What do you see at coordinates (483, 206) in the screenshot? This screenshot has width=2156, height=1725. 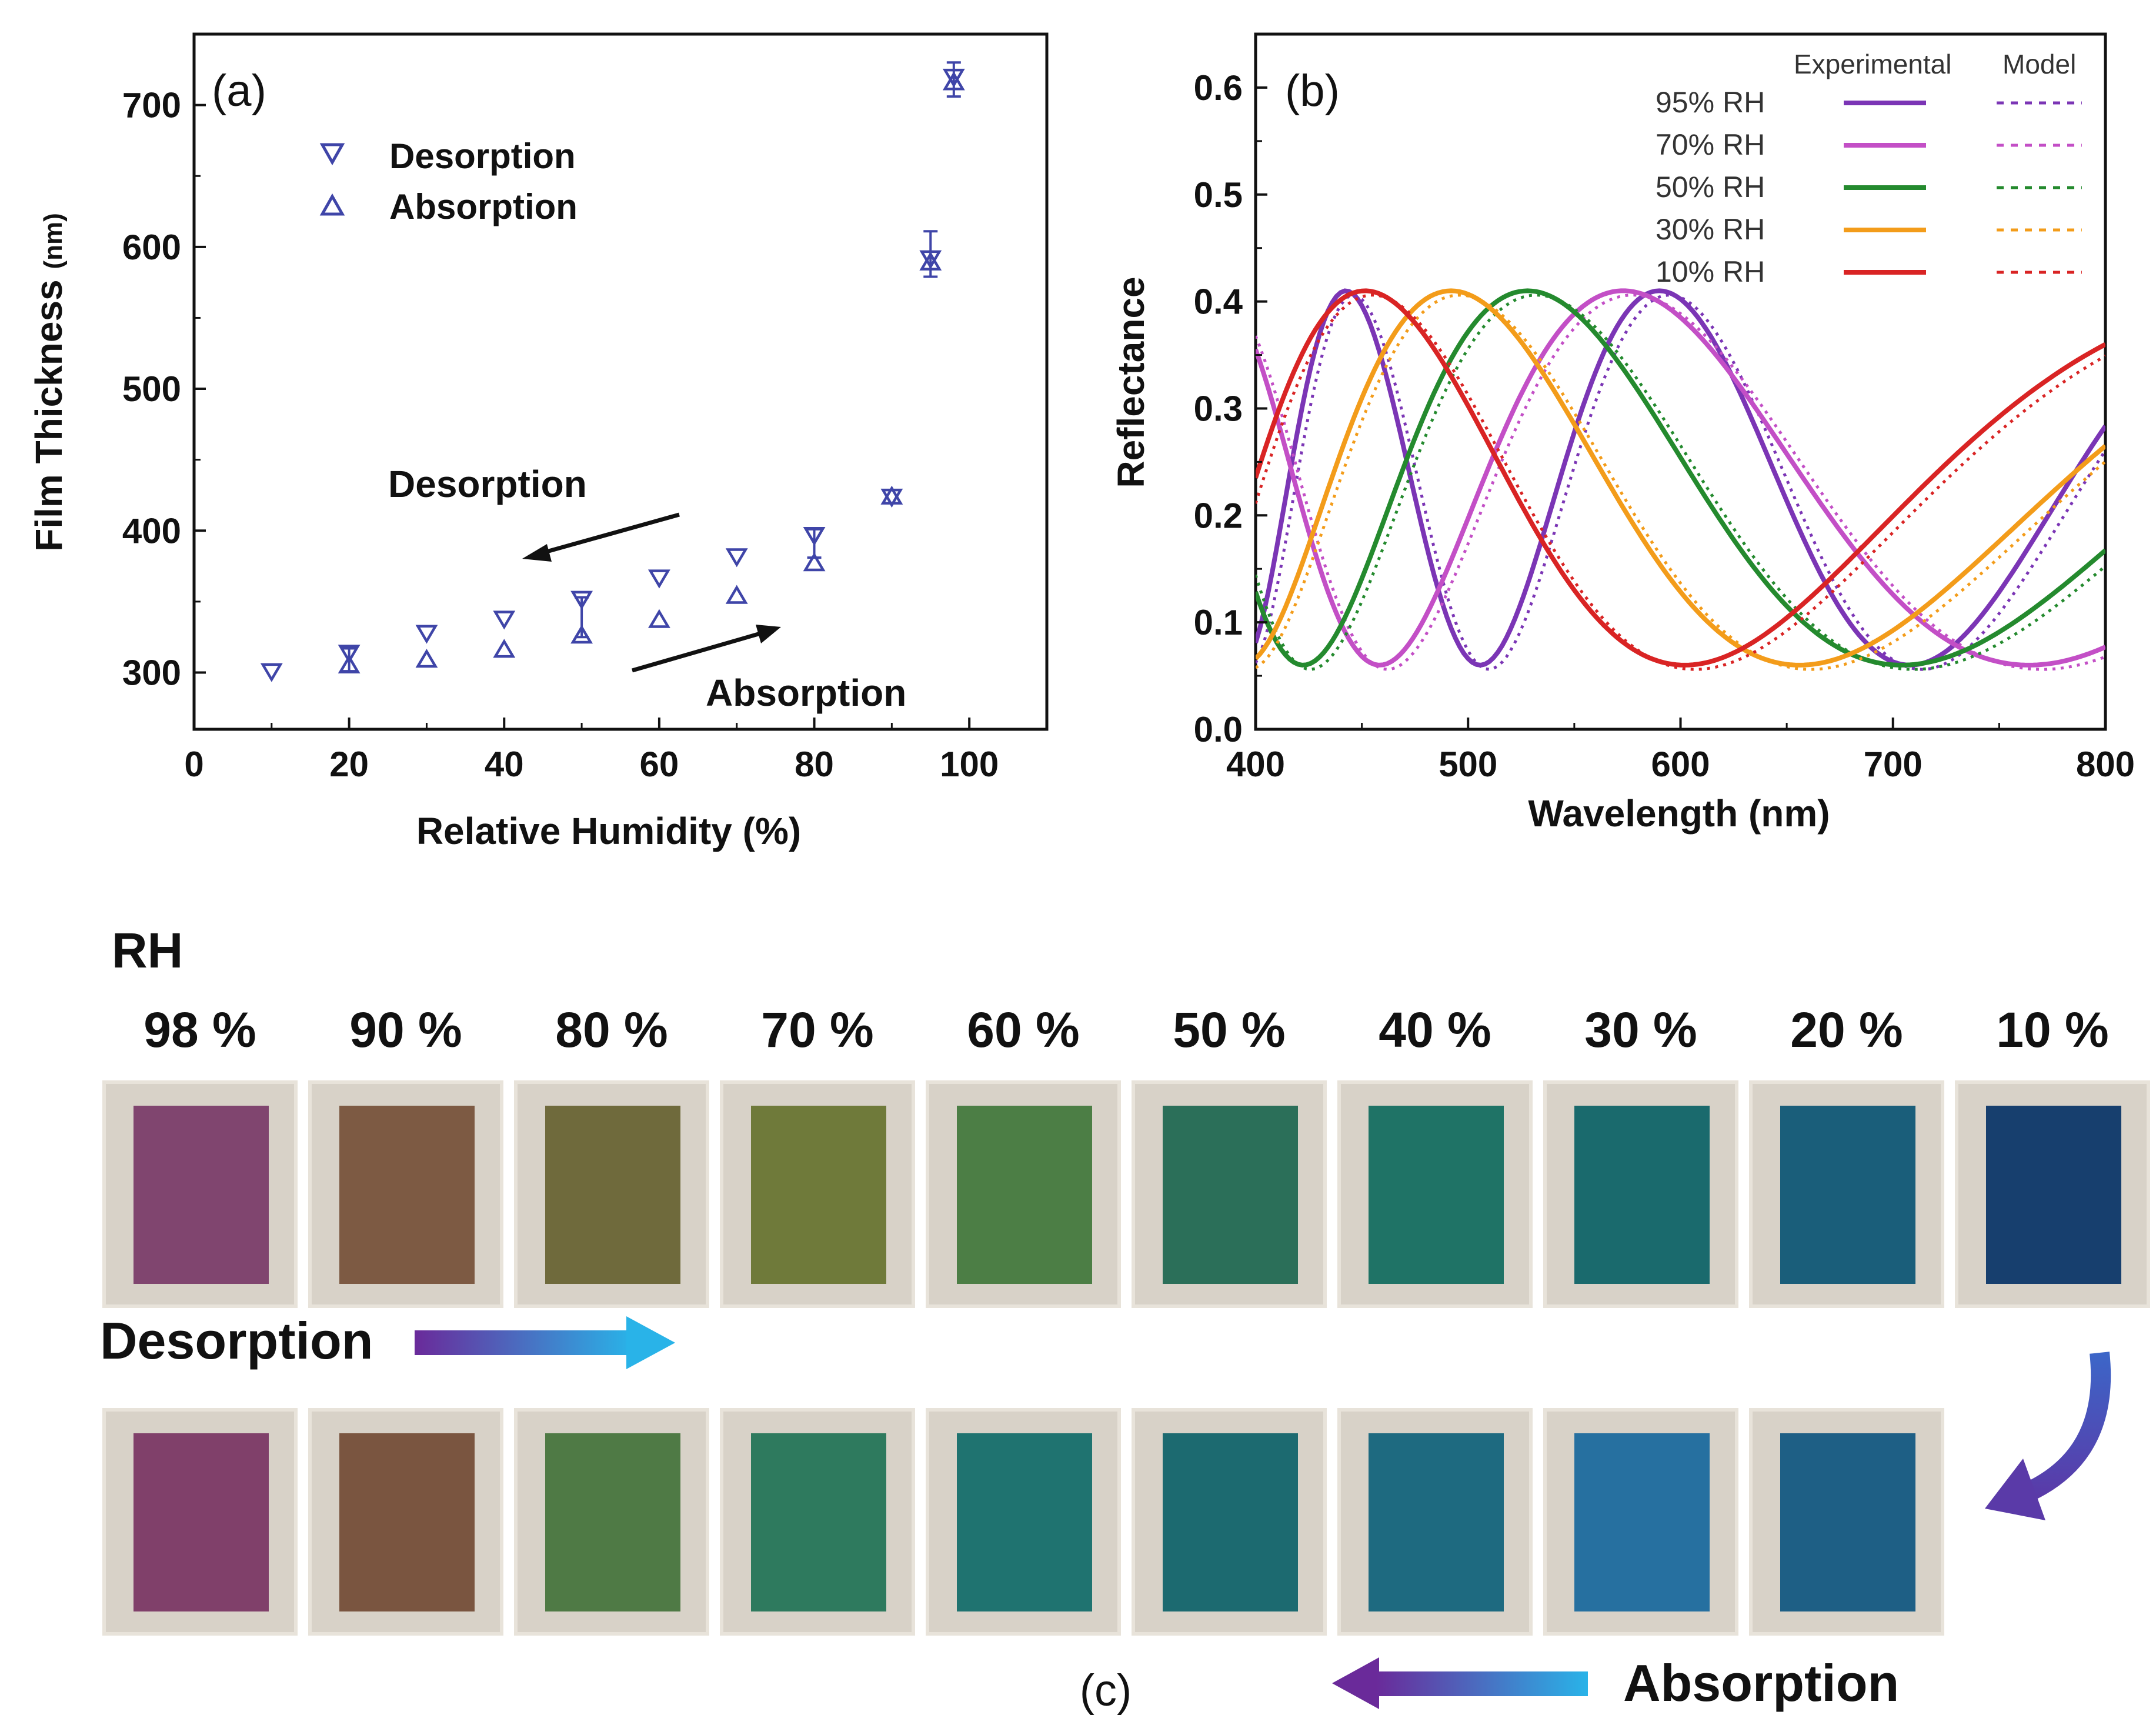 I see `legend-absorption-label: Absorption` at bounding box center [483, 206].